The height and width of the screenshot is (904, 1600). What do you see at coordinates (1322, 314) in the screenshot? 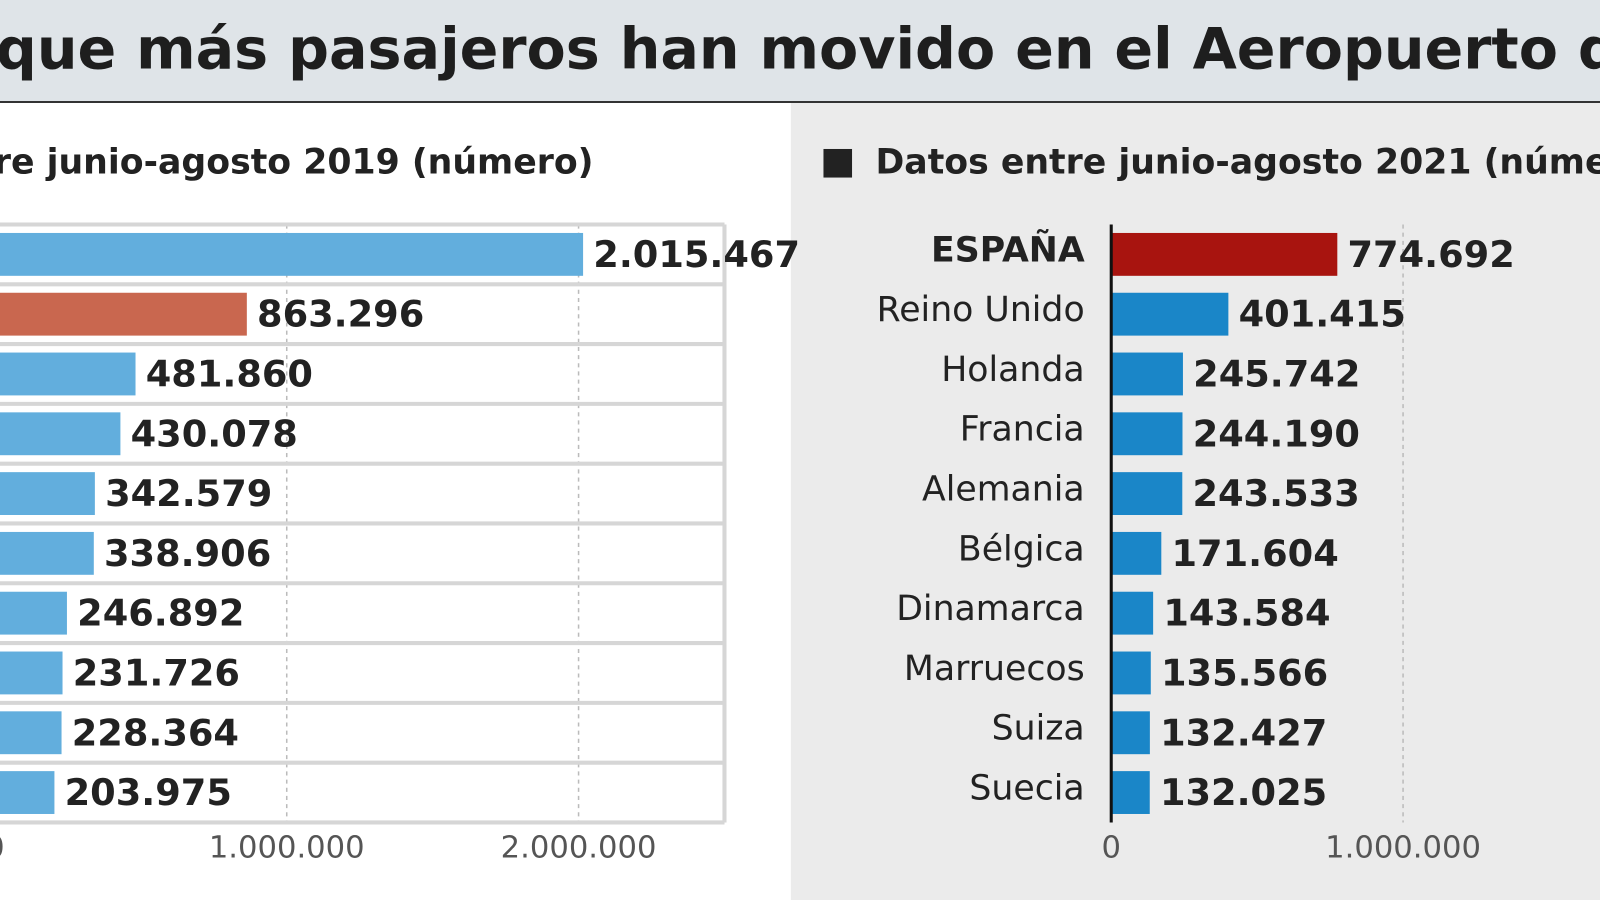
I see `value-label: 401.415` at bounding box center [1322, 314].